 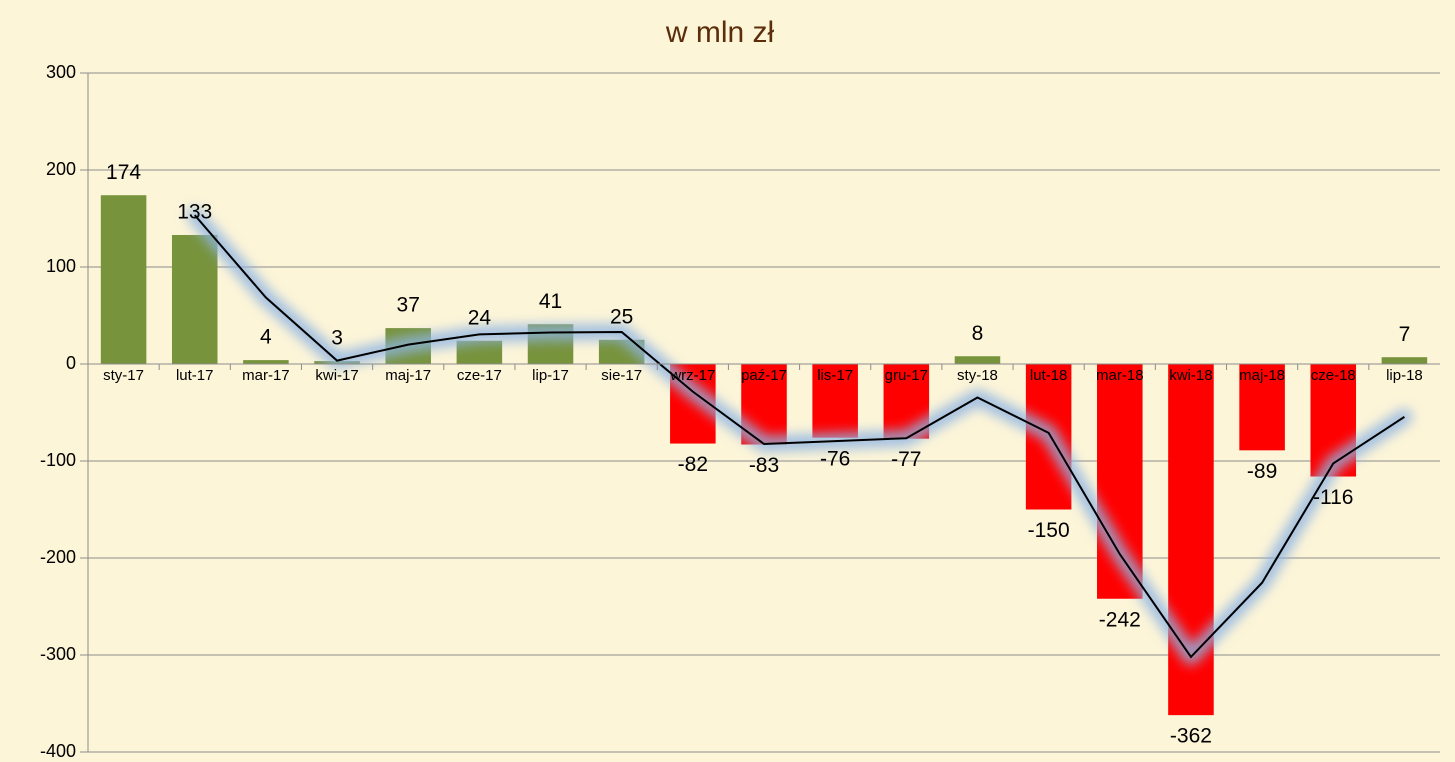 I want to click on x-tick-label: mar-17, so click(x=266, y=375).